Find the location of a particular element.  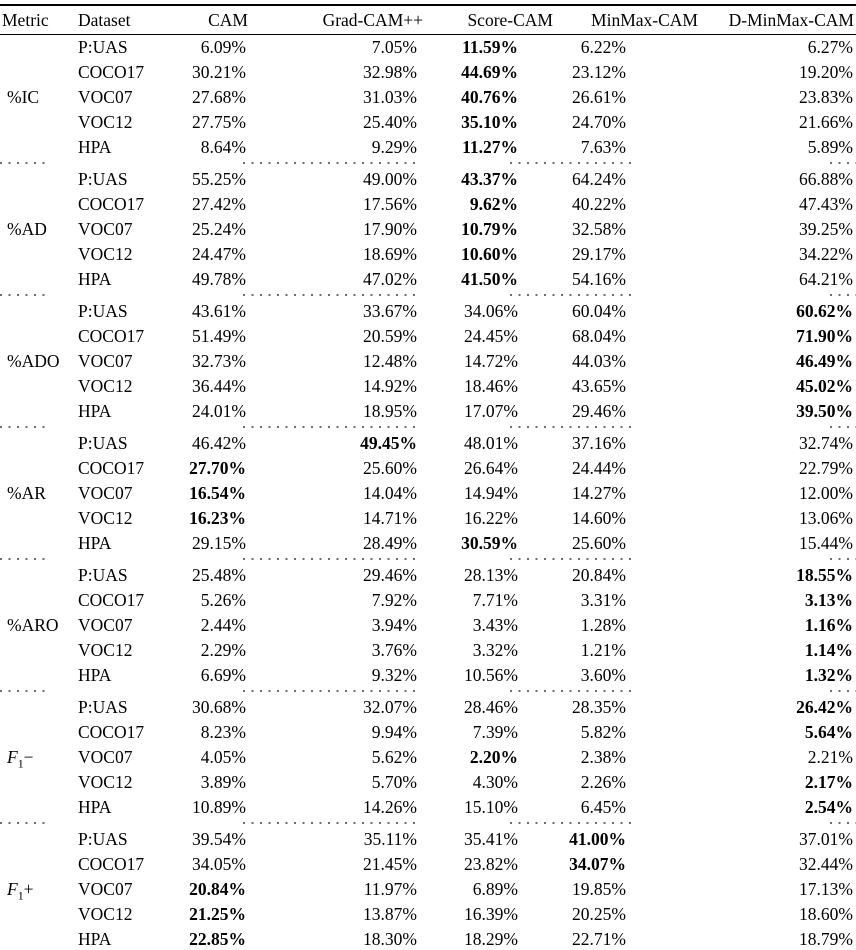

metric-label: %ARO is located at coordinates (33, 625).